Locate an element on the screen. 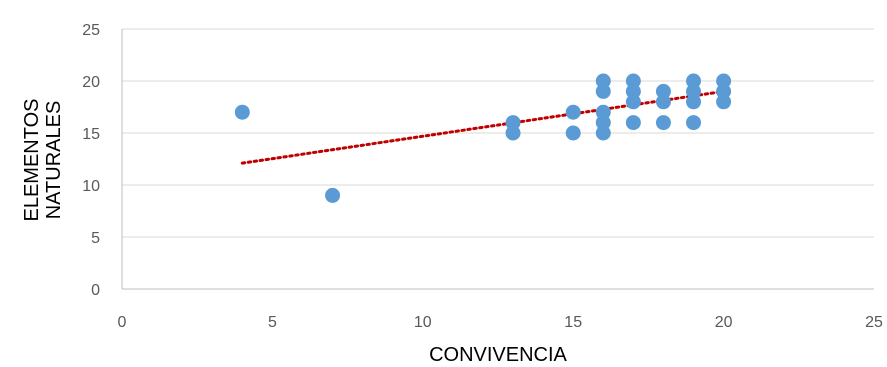 This screenshot has height=367, width=887. y-tick-label-5: 25 is located at coordinates (91, 30).